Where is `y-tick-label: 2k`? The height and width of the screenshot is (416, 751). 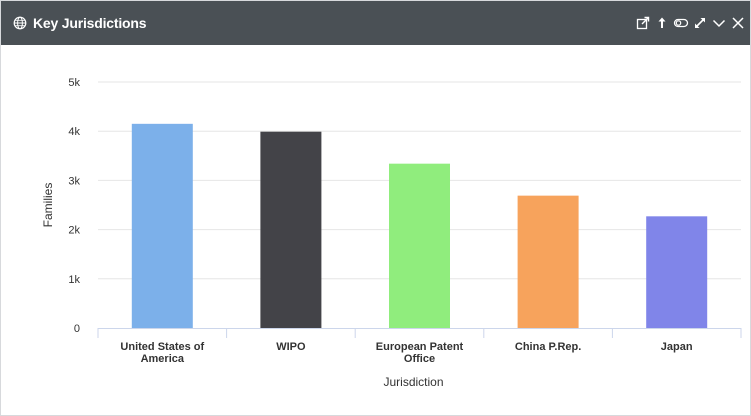 y-tick-label: 2k is located at coordinates (74, 231).